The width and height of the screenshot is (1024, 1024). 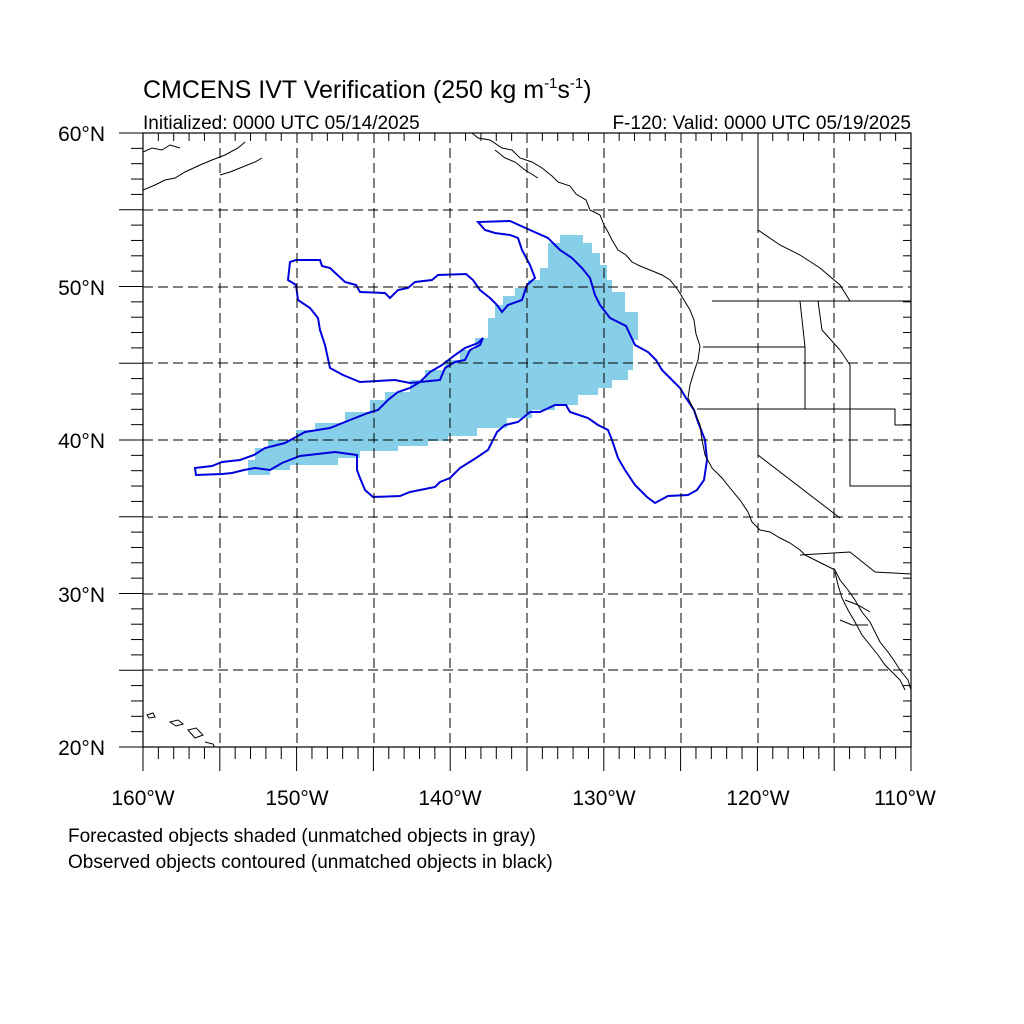 What do you see at coordinates (341, 166) in the screenshot?
I see `alaska-coastline` at bounding box center [341, 166].